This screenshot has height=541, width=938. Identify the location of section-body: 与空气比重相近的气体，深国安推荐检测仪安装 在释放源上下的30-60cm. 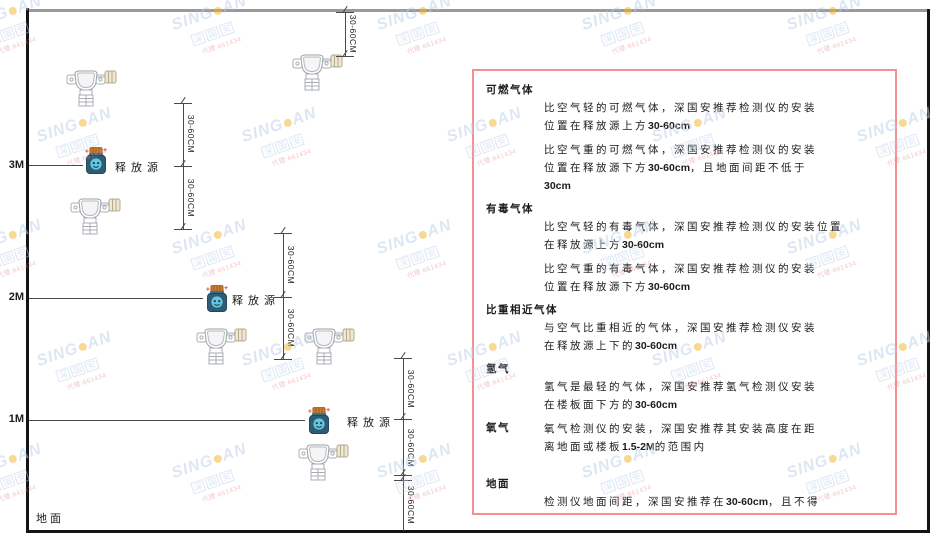
(684, 337).